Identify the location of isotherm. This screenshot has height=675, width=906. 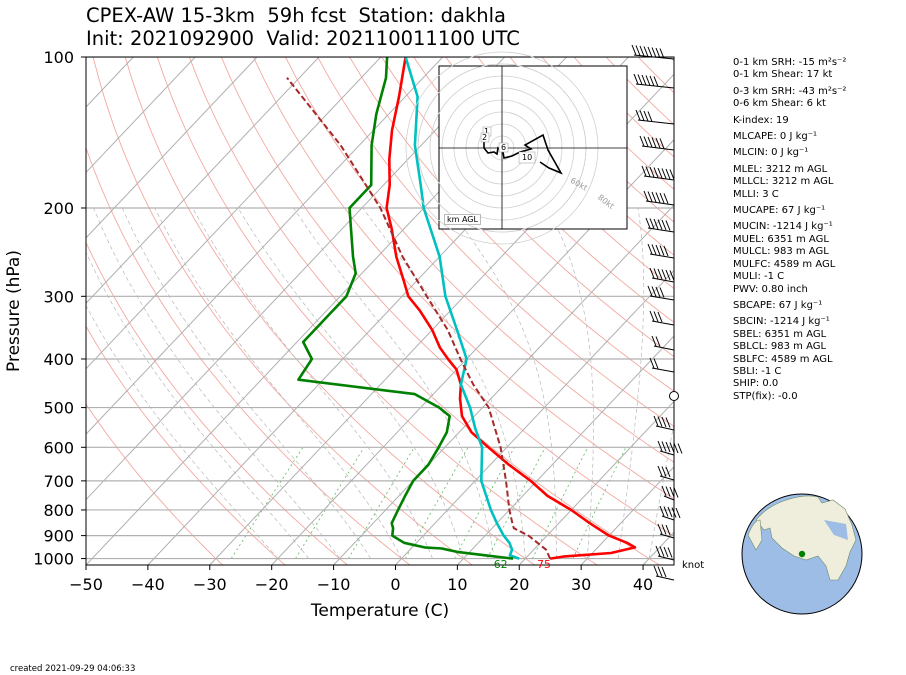
(172, 148).